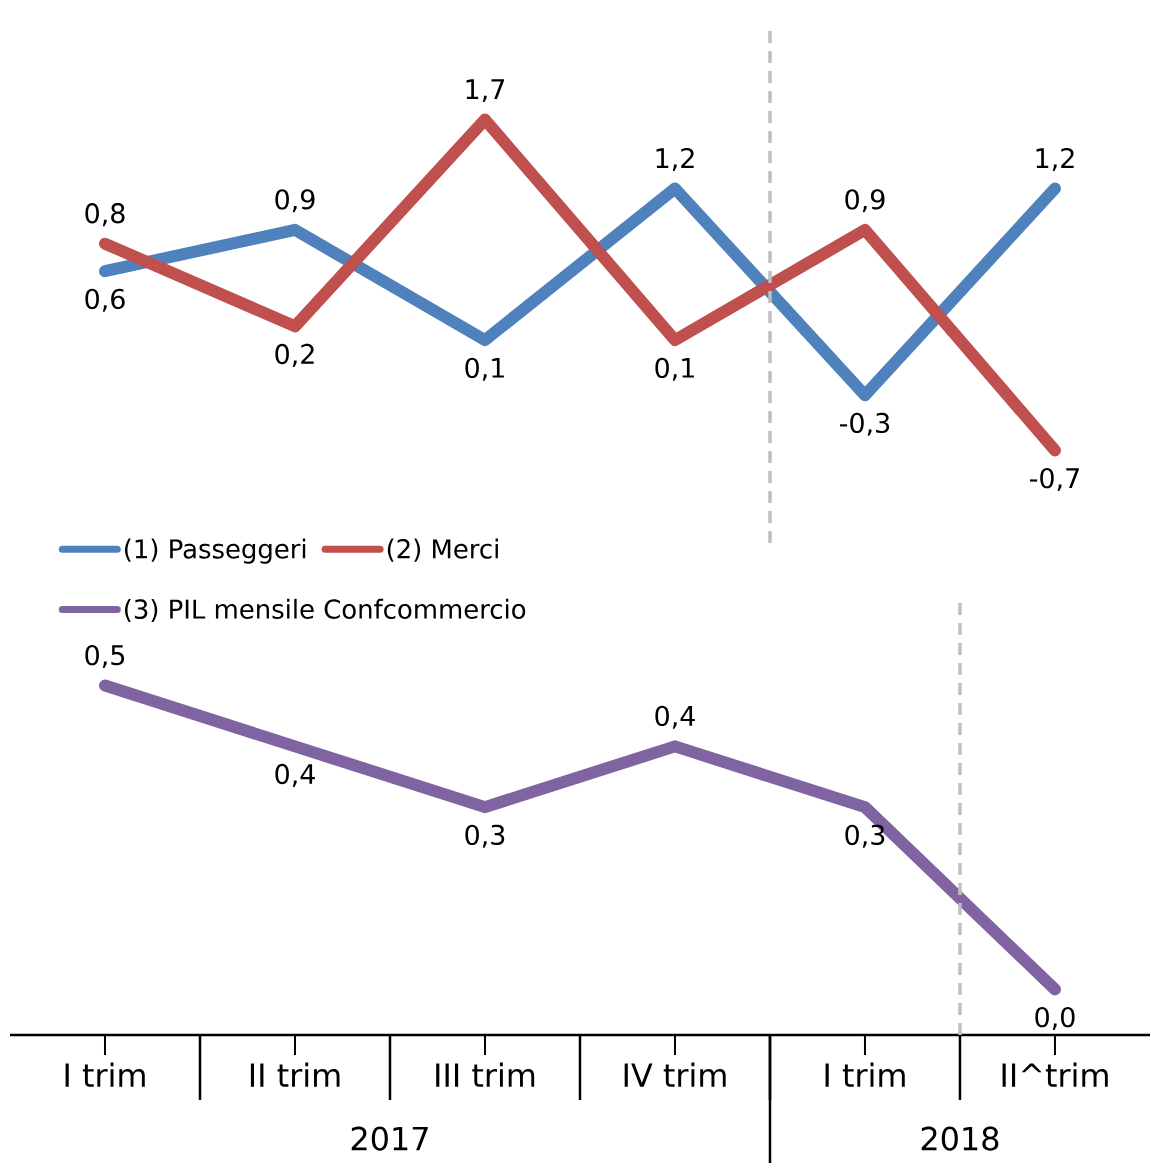  Describe the element at coordinates (960, 1138) in the screenshot. I see `text: 2018` at that location.